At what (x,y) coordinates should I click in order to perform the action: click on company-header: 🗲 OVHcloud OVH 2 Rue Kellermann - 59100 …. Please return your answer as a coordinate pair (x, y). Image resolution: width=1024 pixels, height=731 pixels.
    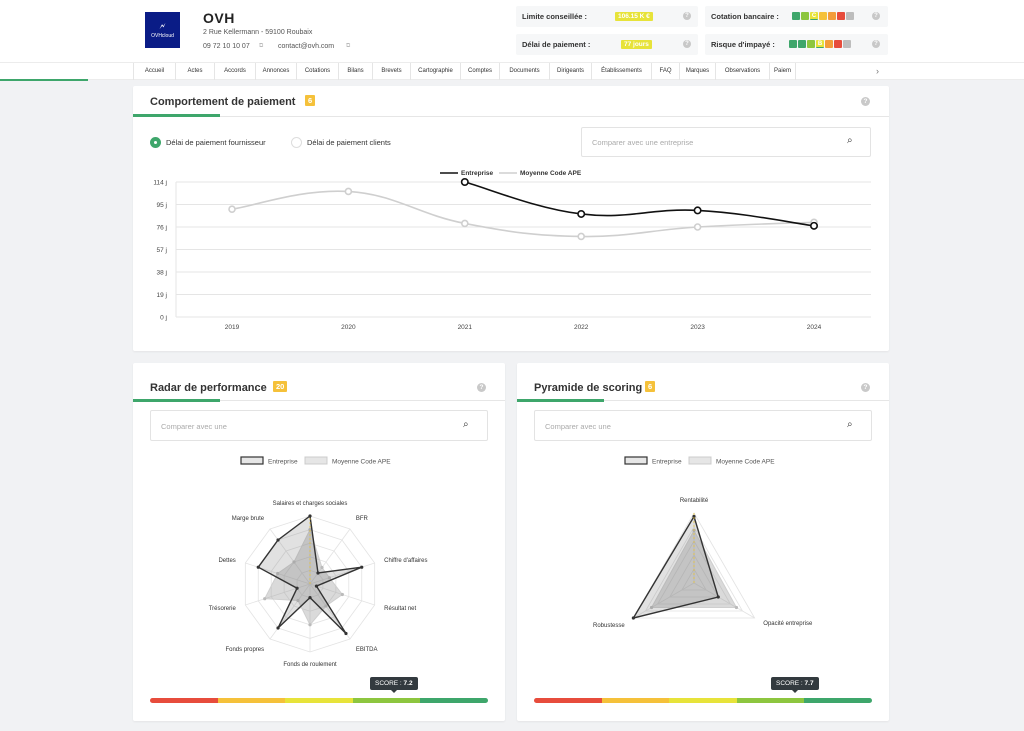
    Looking at the image, I should click on (512, 31).